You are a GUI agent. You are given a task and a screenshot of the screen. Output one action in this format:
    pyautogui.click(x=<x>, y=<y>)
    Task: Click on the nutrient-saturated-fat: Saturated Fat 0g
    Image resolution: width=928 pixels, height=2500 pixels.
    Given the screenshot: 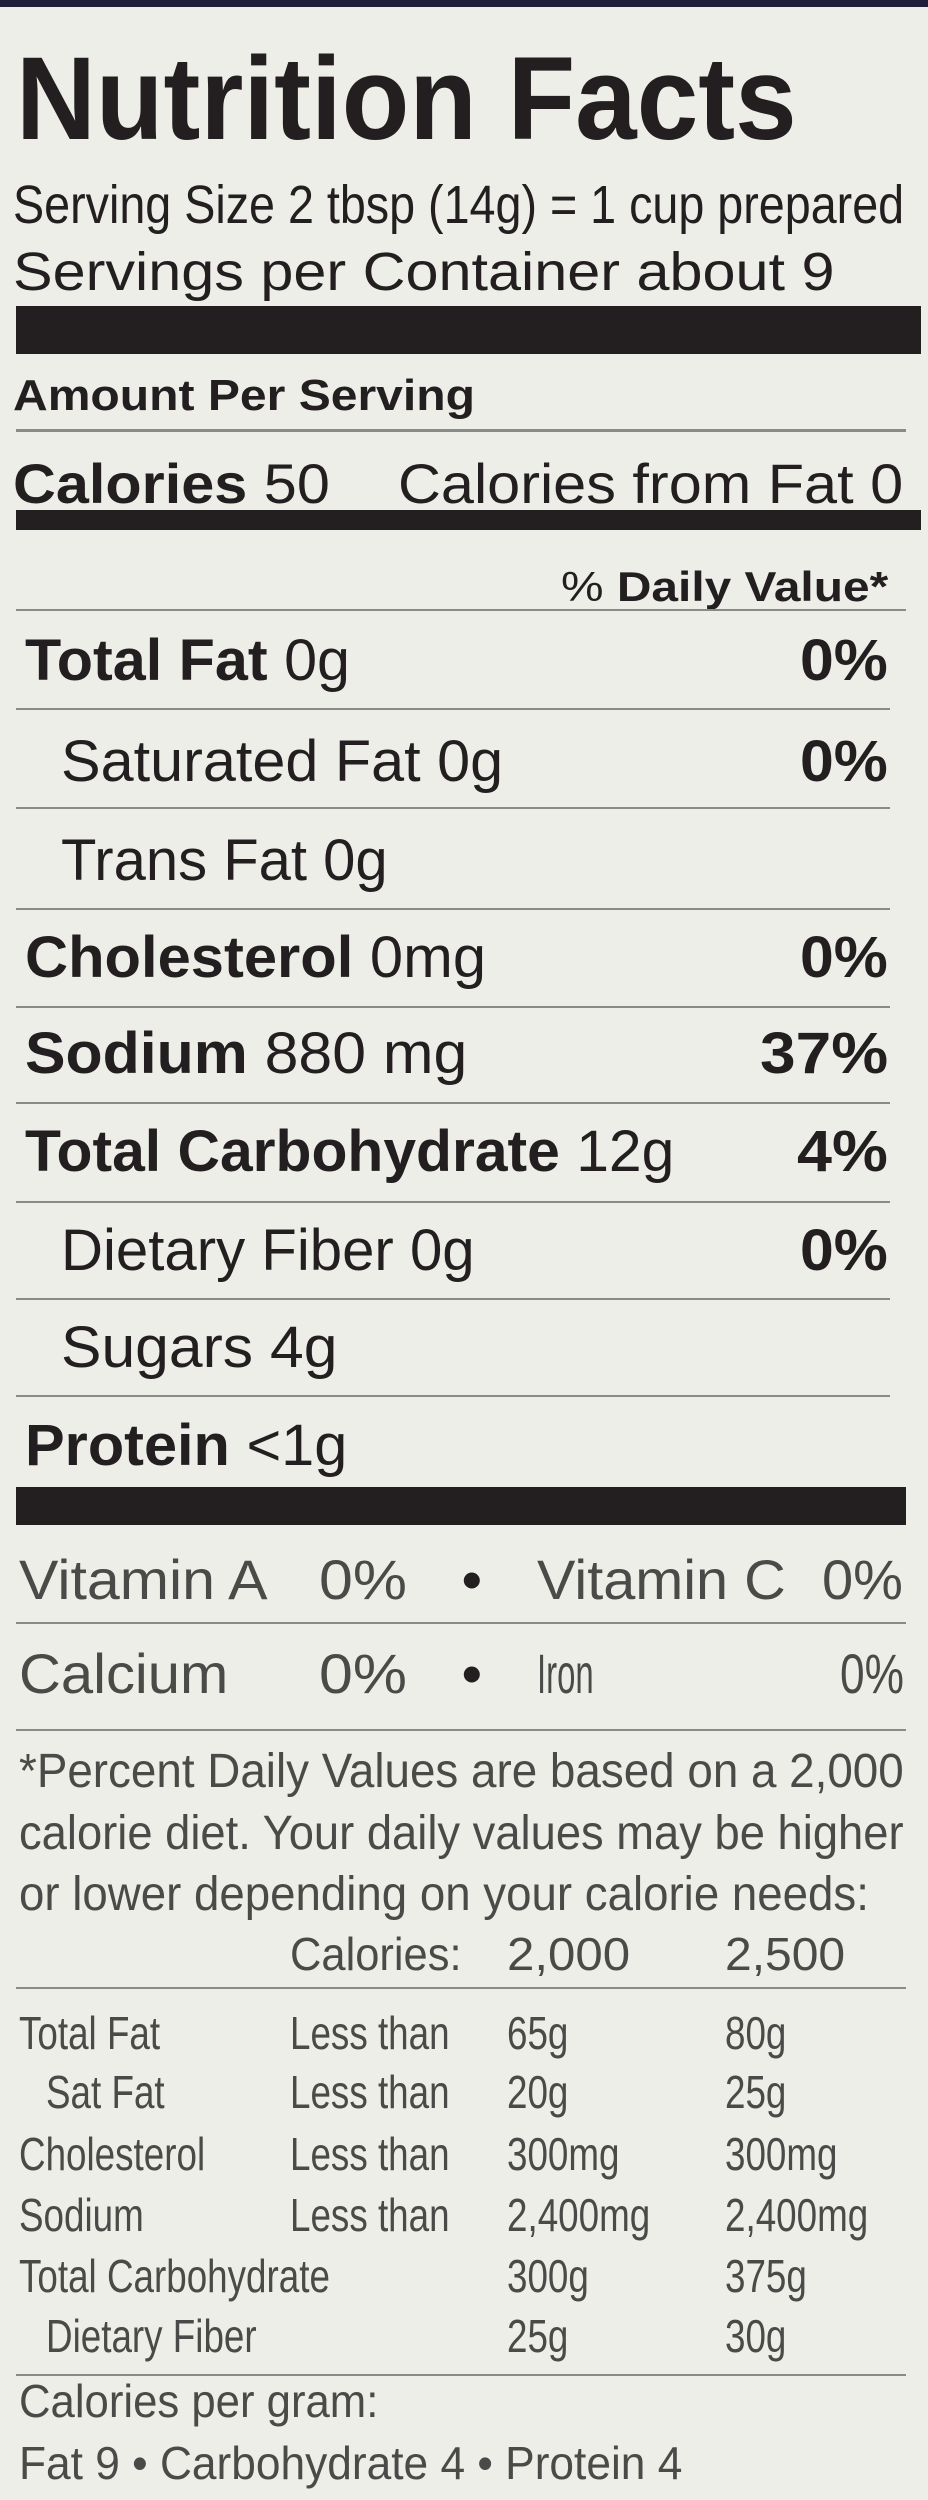 What is the action you would take?
    pyautogui.click(x=282, y=762)
    